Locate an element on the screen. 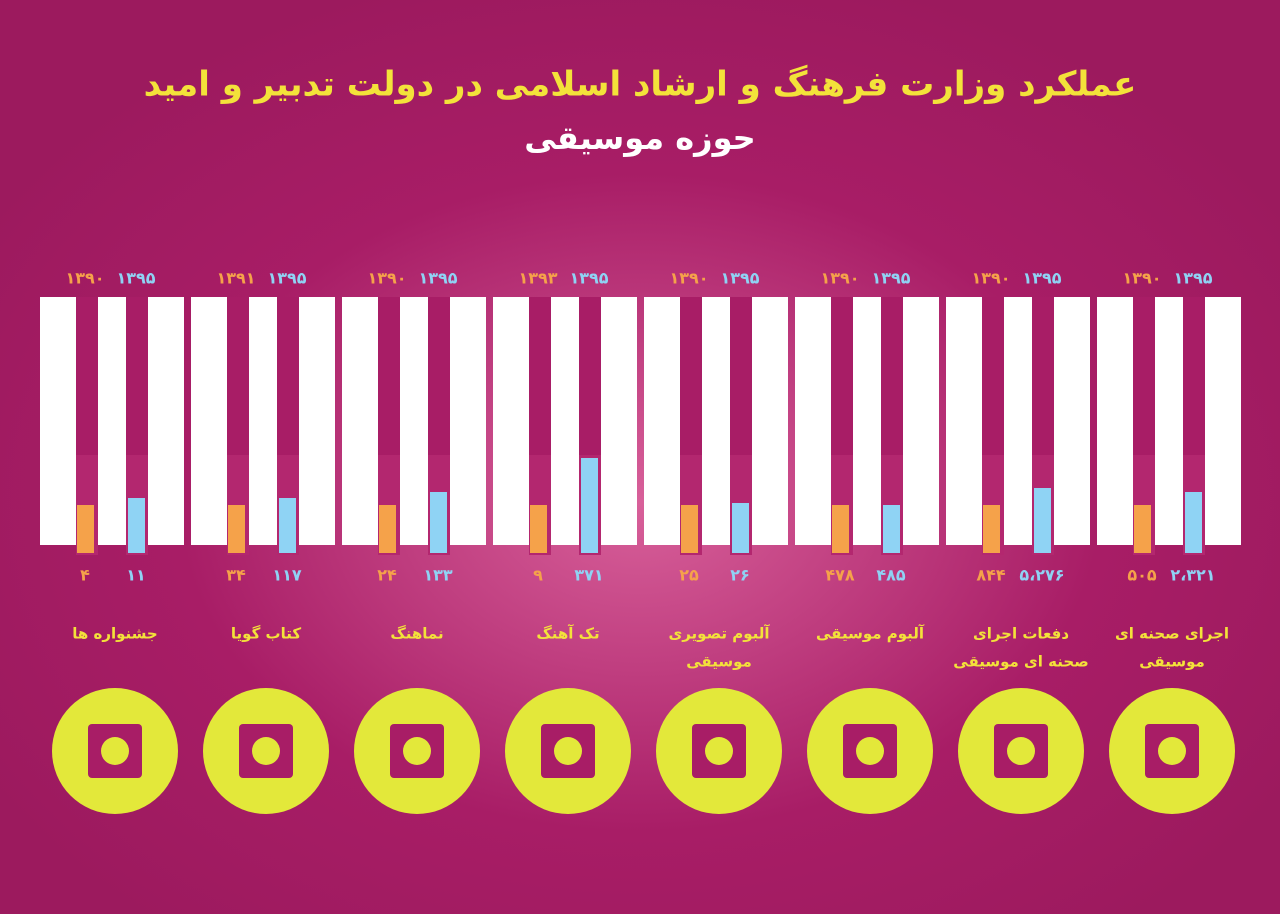 The height and width of the screenshot is (914, 1280). value-label: ۲،۳۲۱ is located at coordinates (1192, 575).